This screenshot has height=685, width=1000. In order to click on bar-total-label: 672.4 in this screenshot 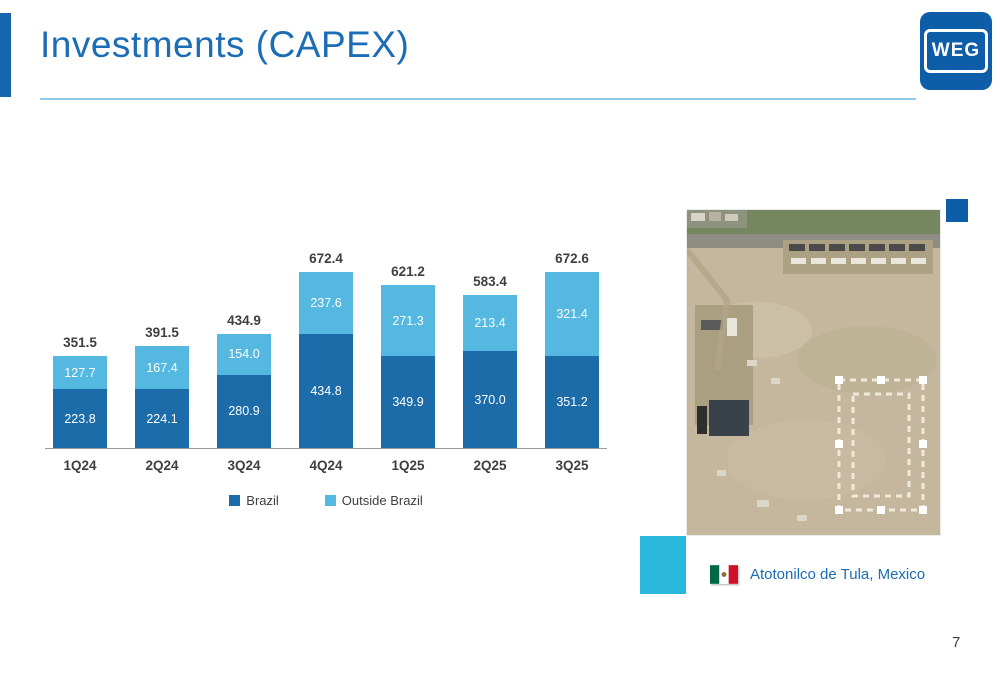, I will do `click(326, 259)`.